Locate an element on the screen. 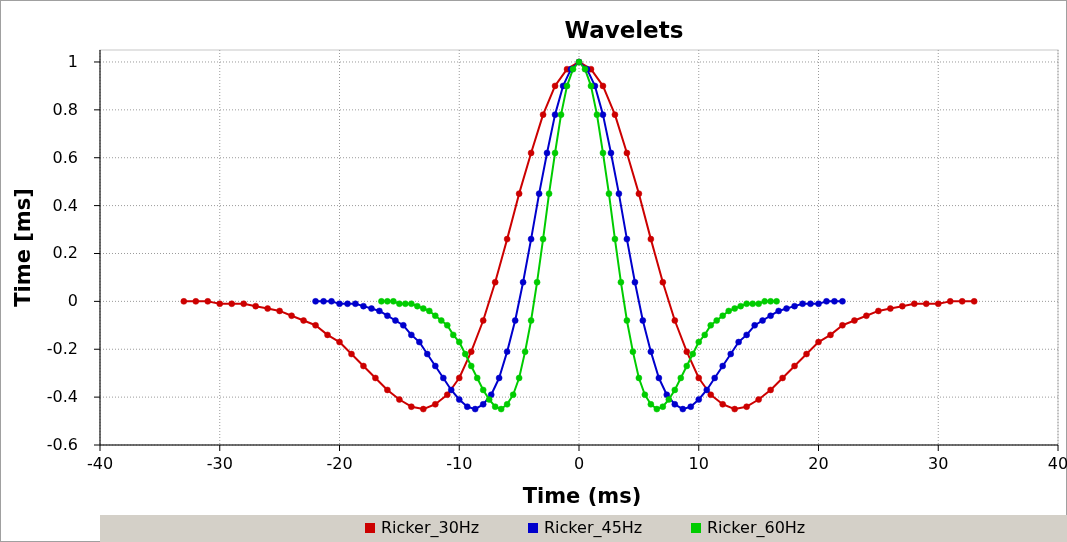  y-tick-label: 1 is located at coordinates (72, 61).